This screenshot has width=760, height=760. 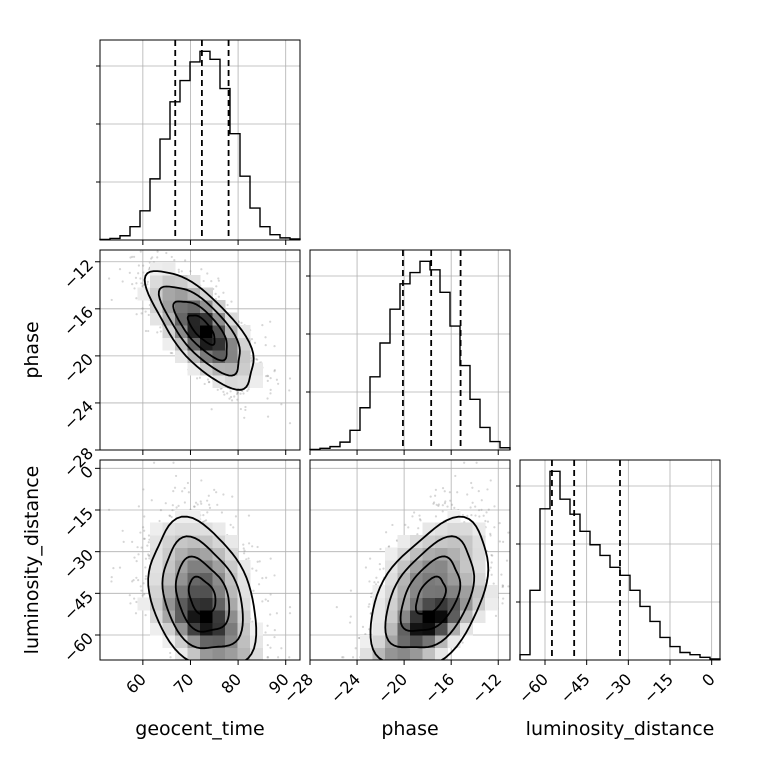 What do you see at coordinates (78, 415) in the screenshot?
I see `y-tick-label: −24` at bounding box center [78, 415].